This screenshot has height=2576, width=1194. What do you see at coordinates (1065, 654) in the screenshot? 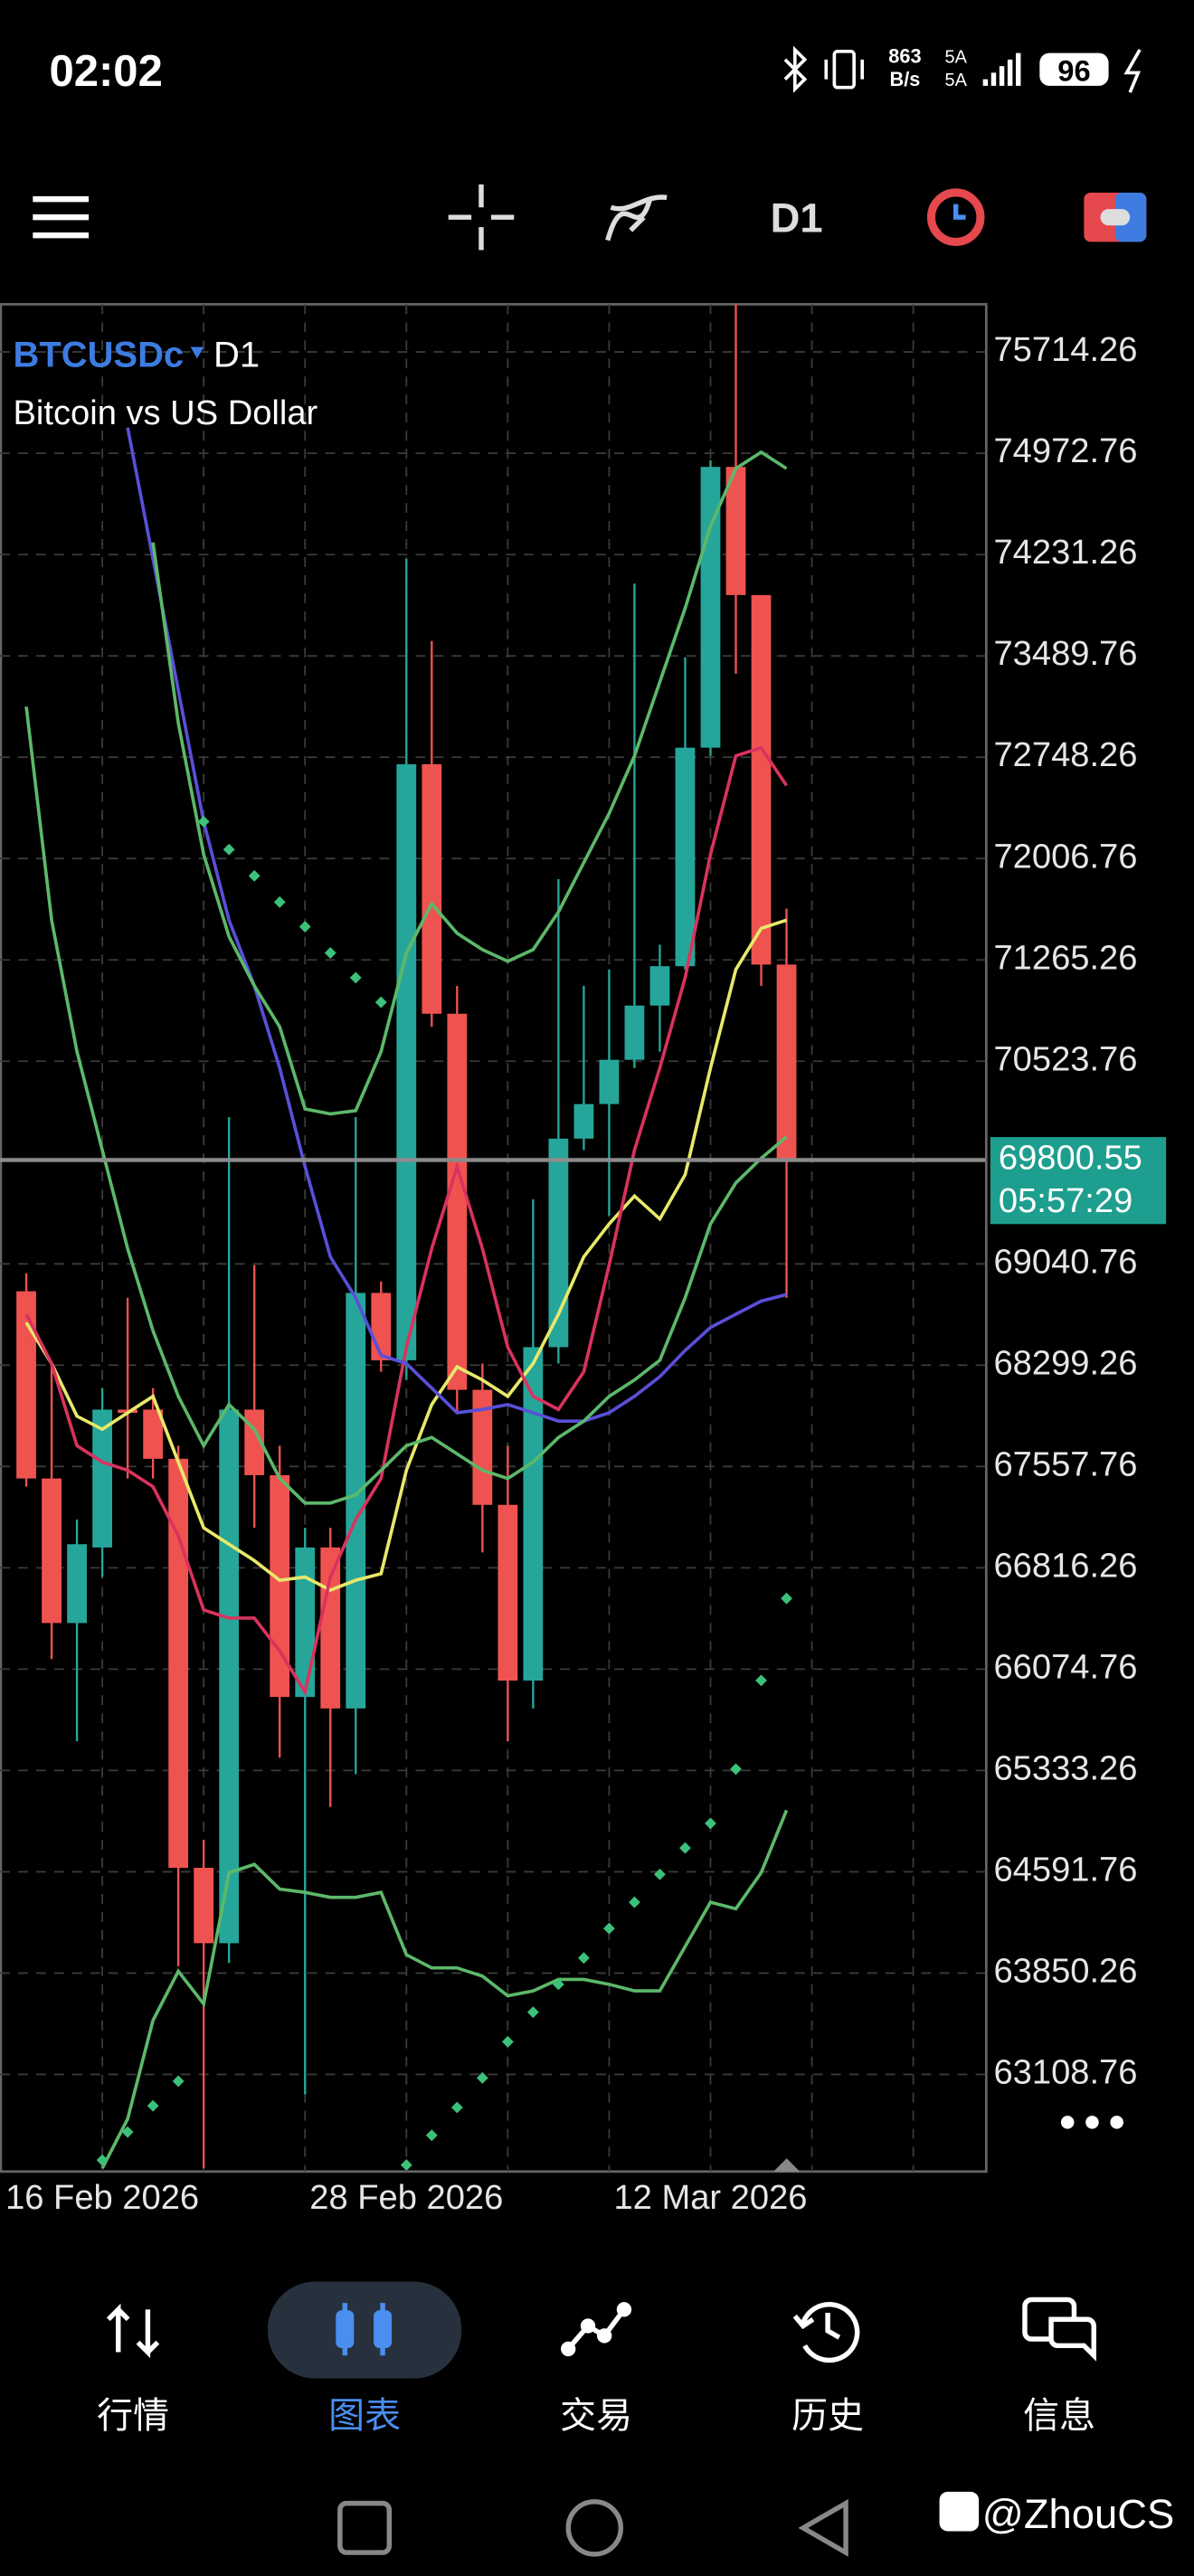
I see `y-tick-label: 73489.76` at bounding box center [1065, 654].